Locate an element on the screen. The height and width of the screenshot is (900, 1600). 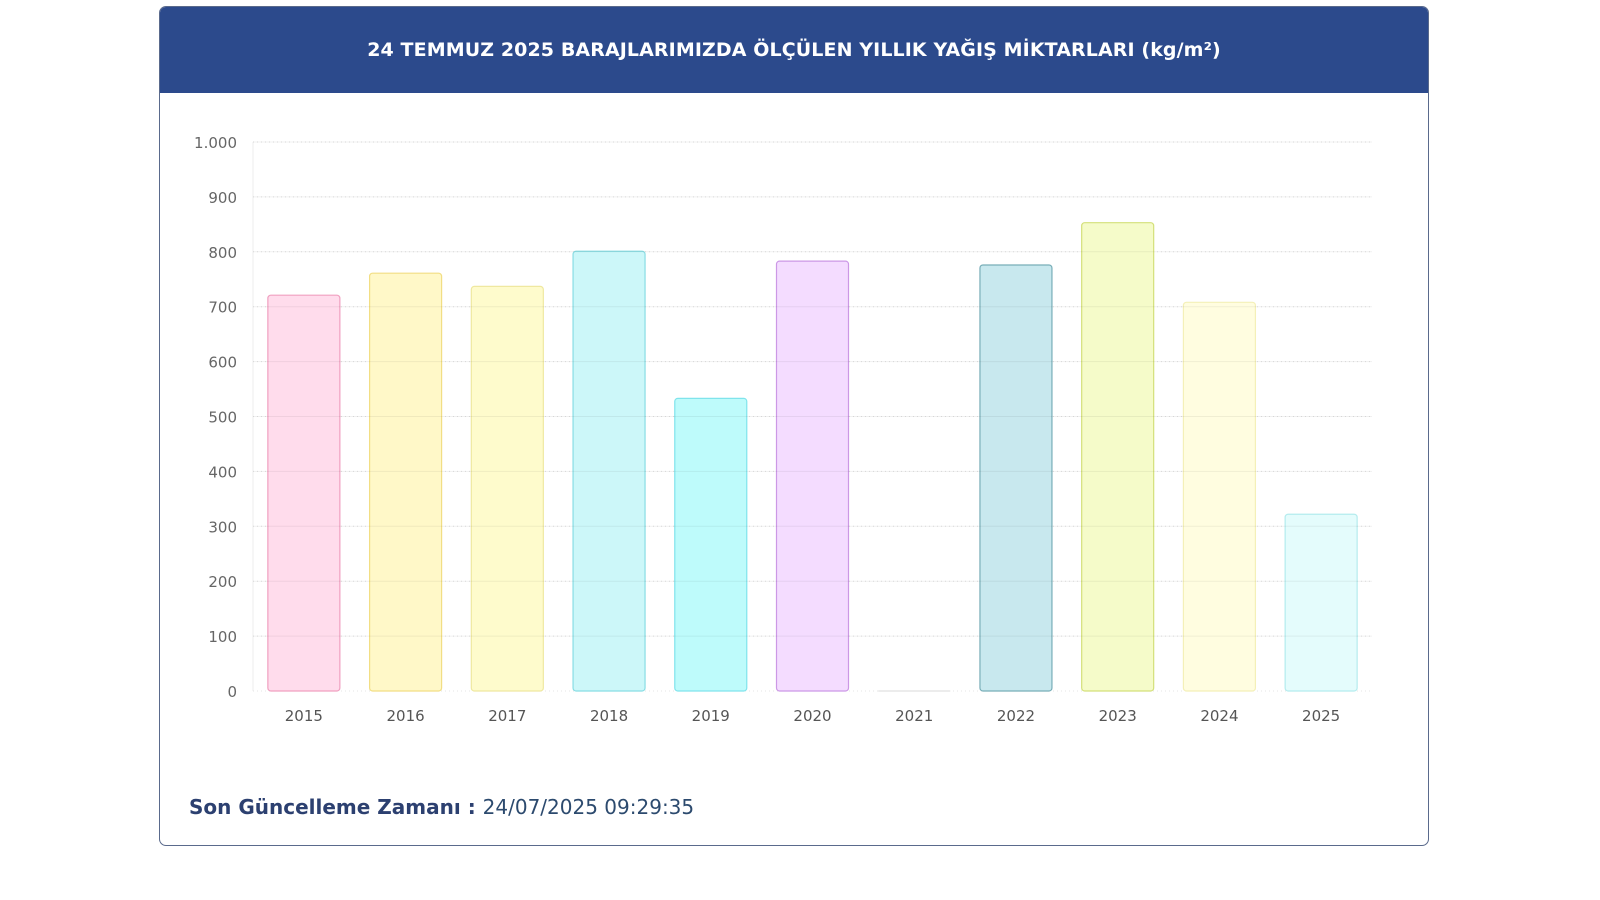
x-tick-label: 2020 is located at coordinates (812, 716).